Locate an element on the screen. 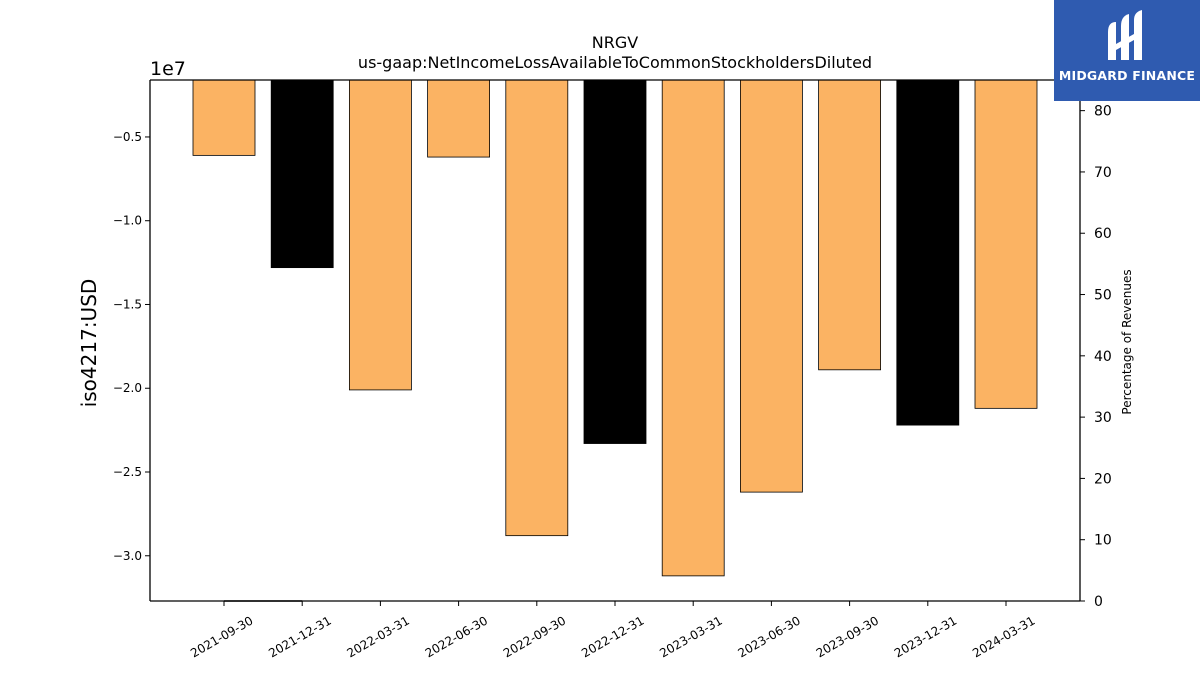 The image size is (1200, 675). x-tick-label: 2022-12-31 is located at coordinates (612, 636).